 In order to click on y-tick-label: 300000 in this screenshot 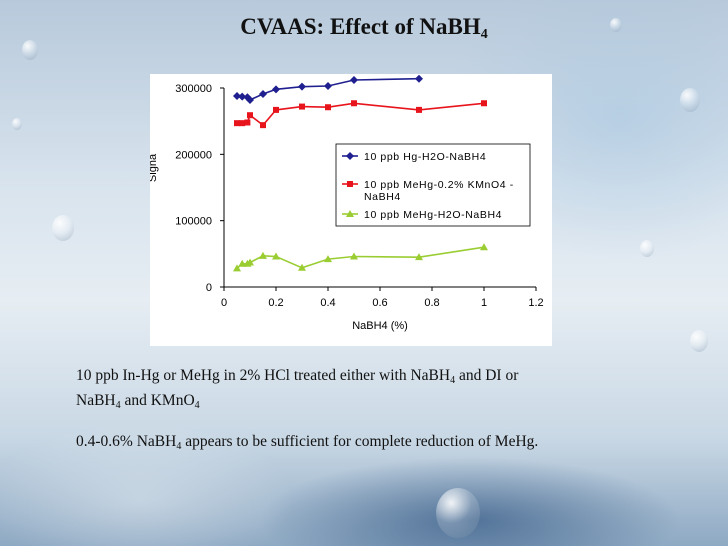, I will do `click(193, 89)`.